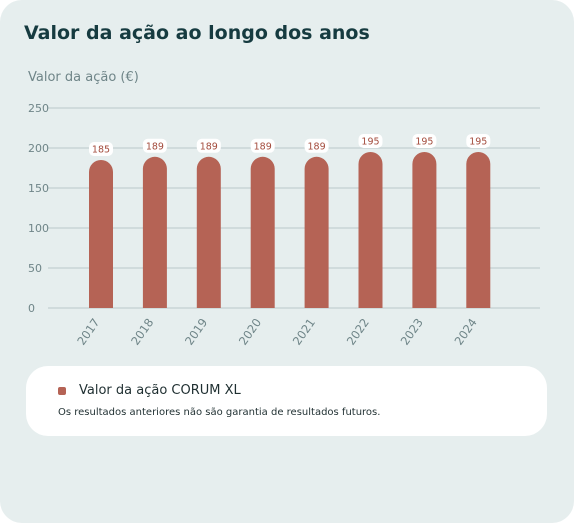  What do you see at coordinates (197, 33) in the screenshot?
I see `chart-title: Valor da ação ao longo dos anos` at bounding box center [197, 33].